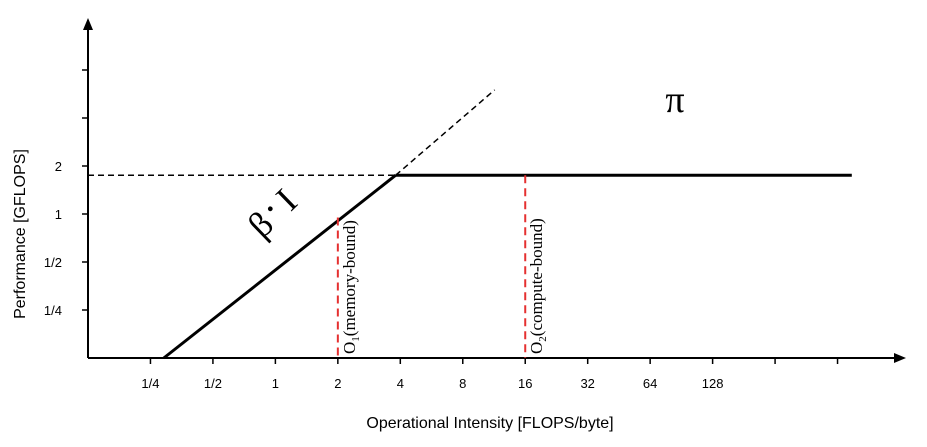 This screenshot has width=927, height=447. Describe the element at coordinates (536, 277) in the screenshot. I see `marker-label-text: (compute-bound)` at that location.